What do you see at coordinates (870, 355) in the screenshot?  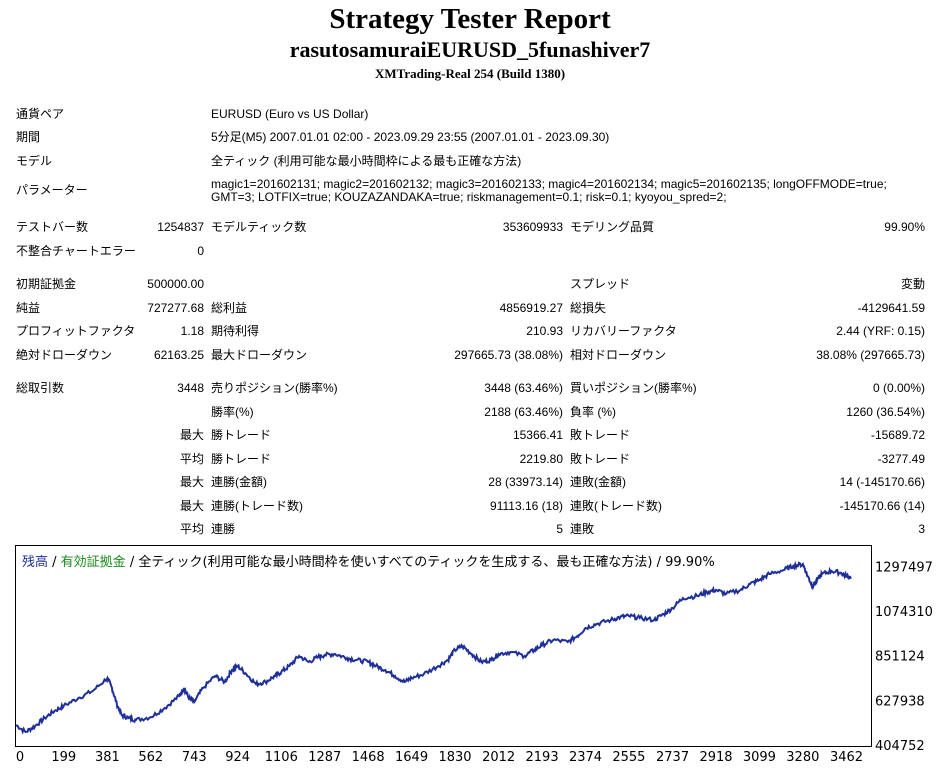 I see `rel-drawdown-value: 38.08% (297665.73)` at bounding box center [870, 355].